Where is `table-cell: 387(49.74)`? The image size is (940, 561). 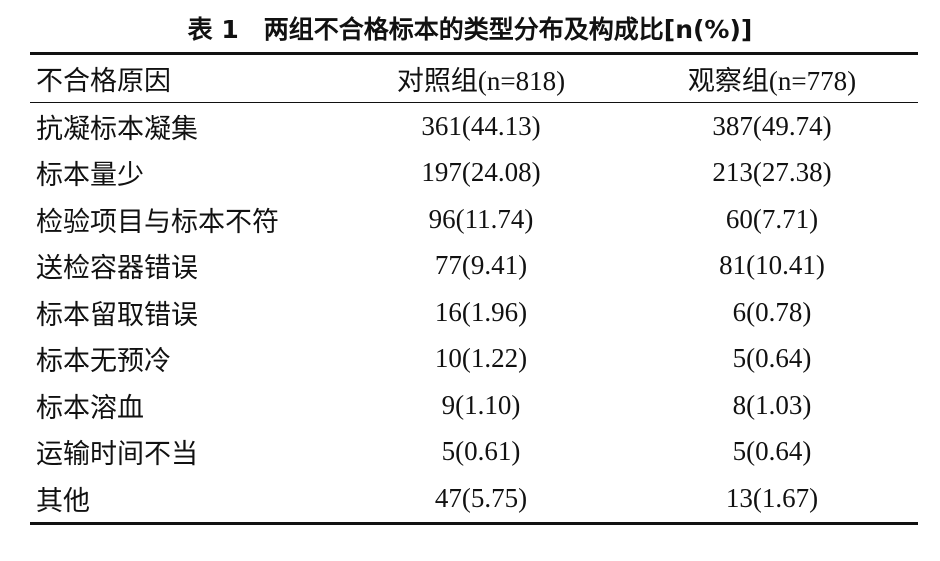
table-cell: 387(49.74) is located at coordinates (772, 125).